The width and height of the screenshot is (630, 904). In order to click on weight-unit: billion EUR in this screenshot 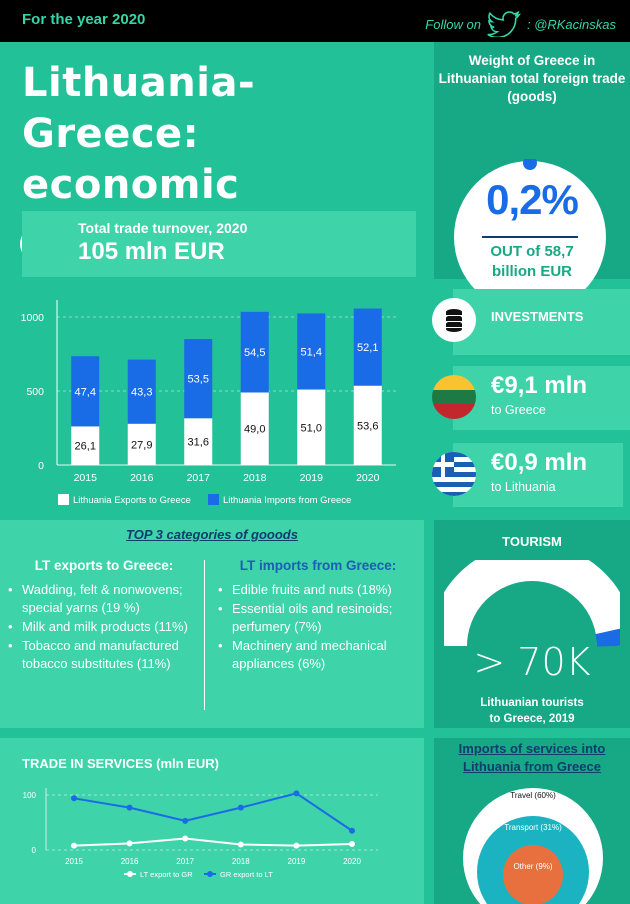, I will do `click(532, 271)`.